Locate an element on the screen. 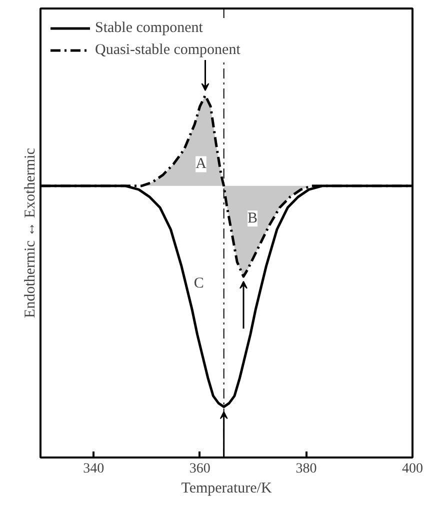 This screenshot has width=426, height=509. y-axis-title: Endothermic ↔ Exothermic is located at coordinates (30, 233).